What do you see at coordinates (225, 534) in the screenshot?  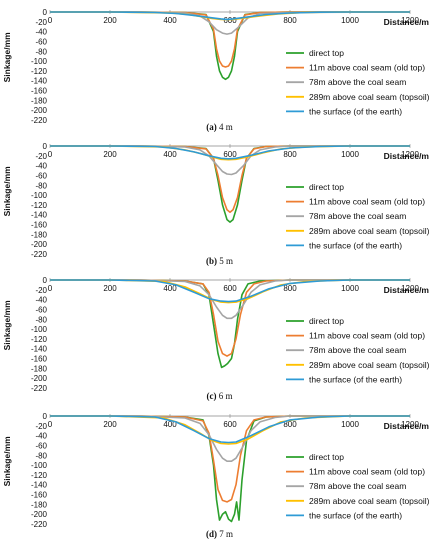 I see `caption-text: 7 m` at bounding box center [225, 534].